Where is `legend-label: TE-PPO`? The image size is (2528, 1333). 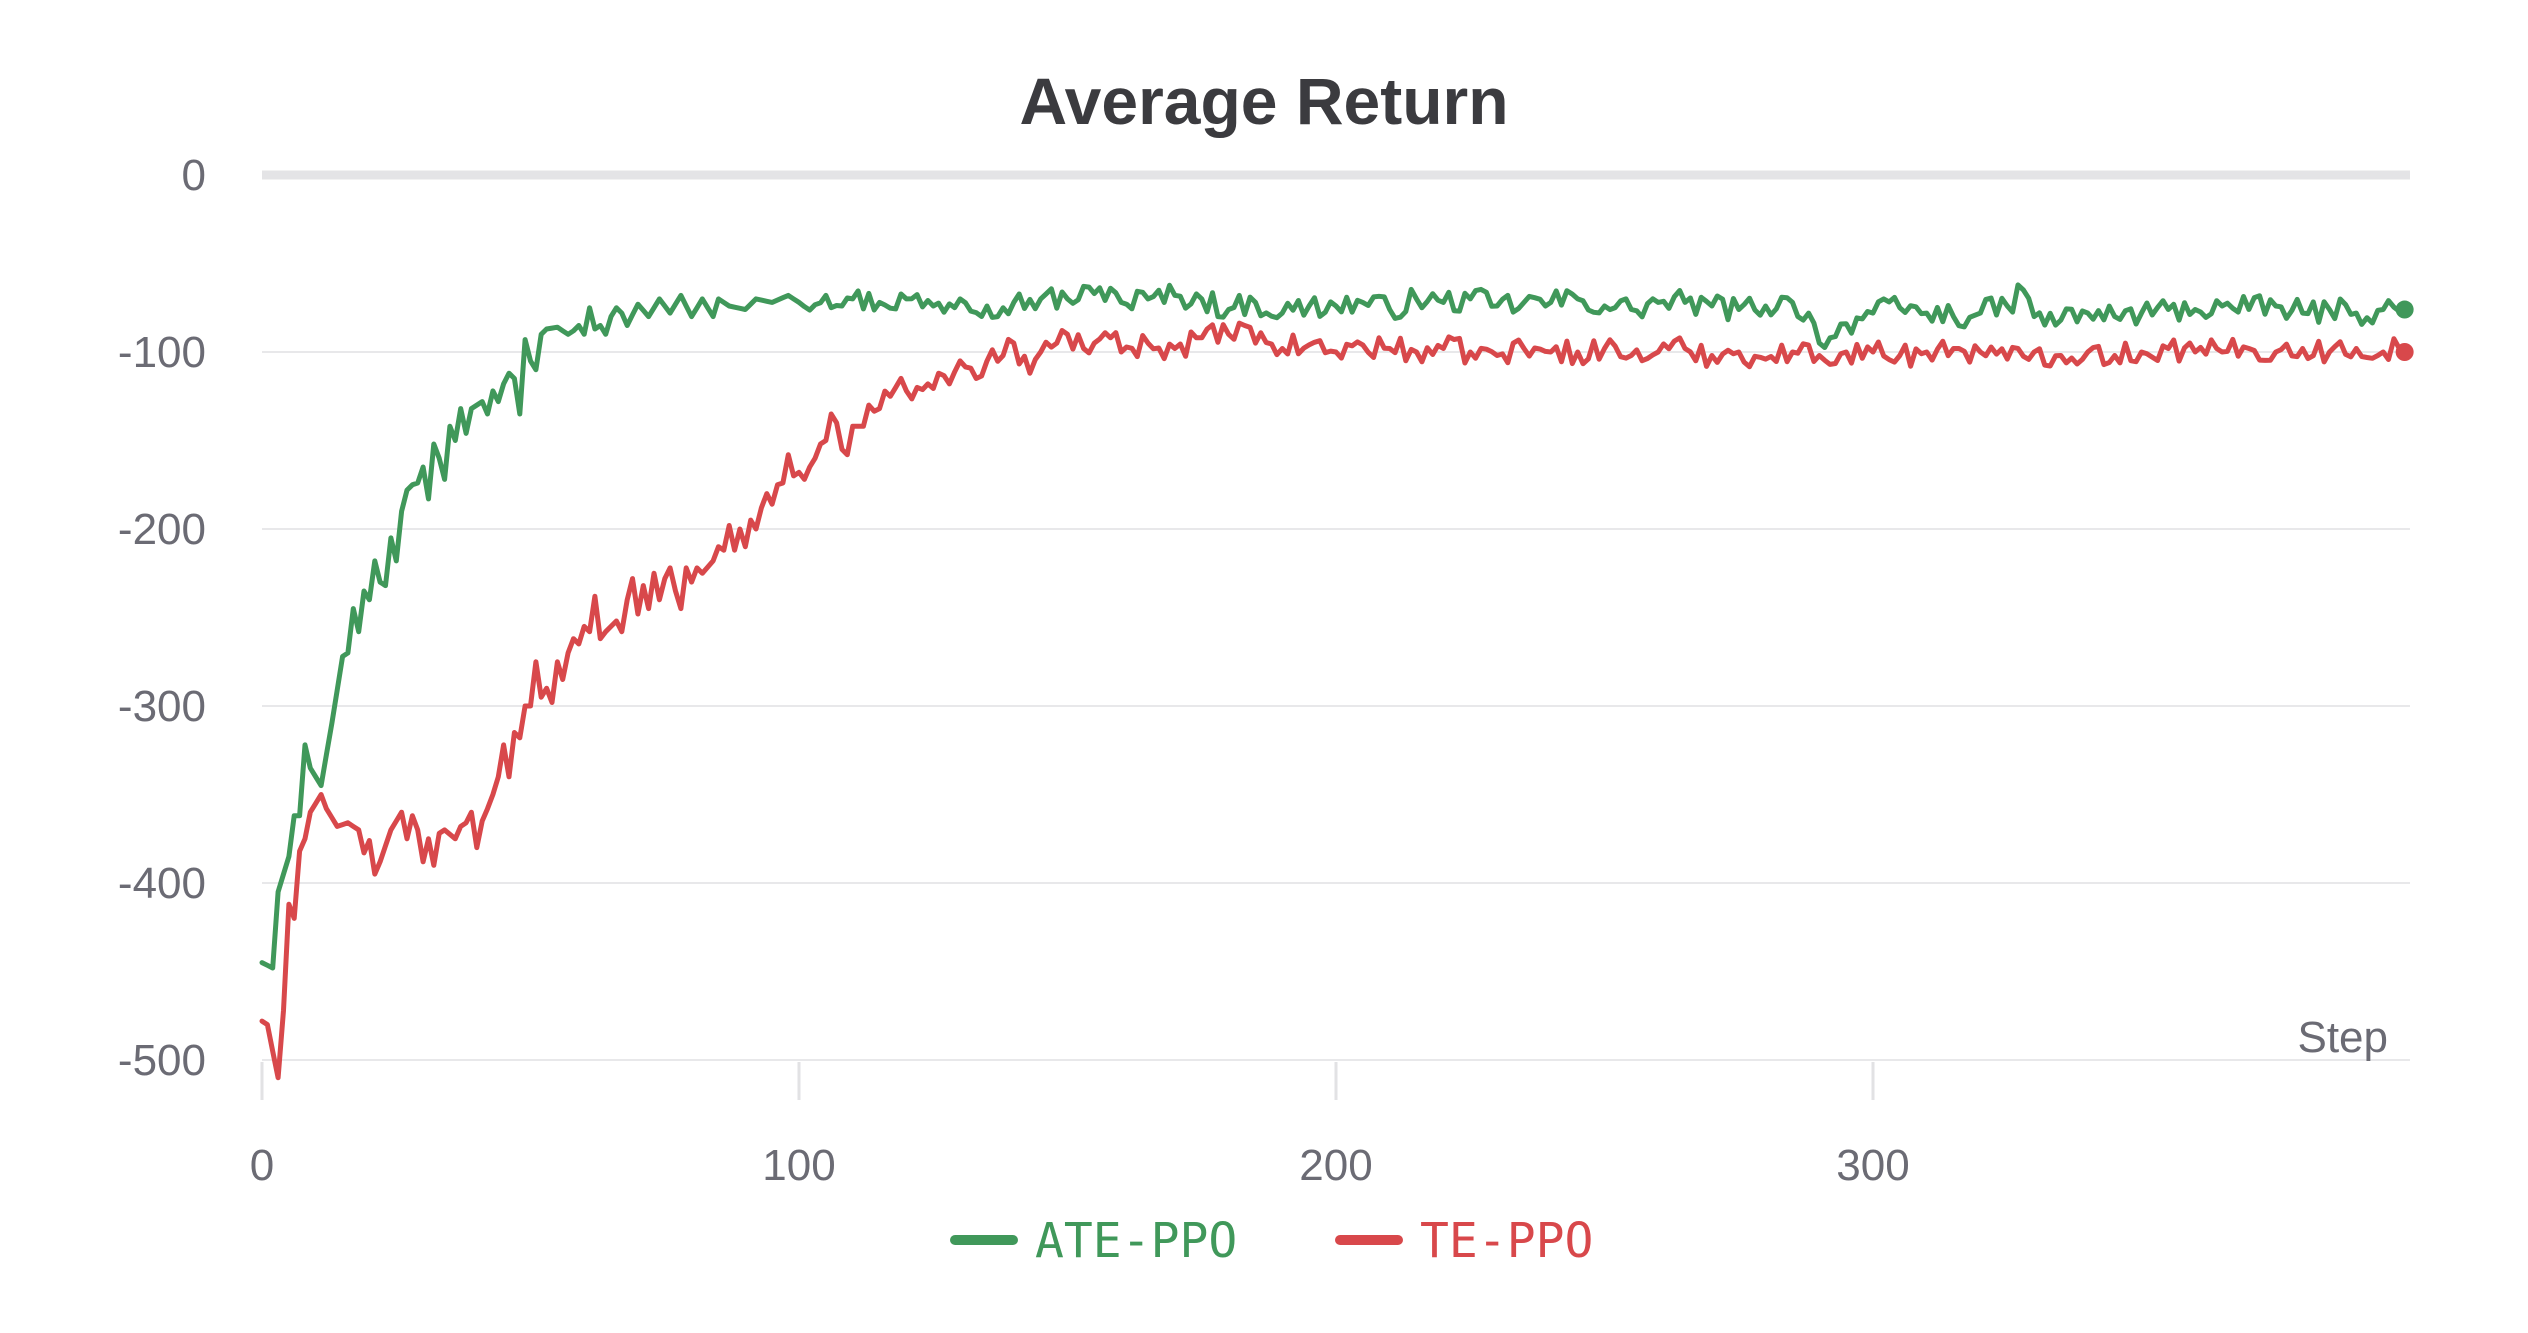 legend-label: TE-PPO is located at coordinates (1506, 1241).